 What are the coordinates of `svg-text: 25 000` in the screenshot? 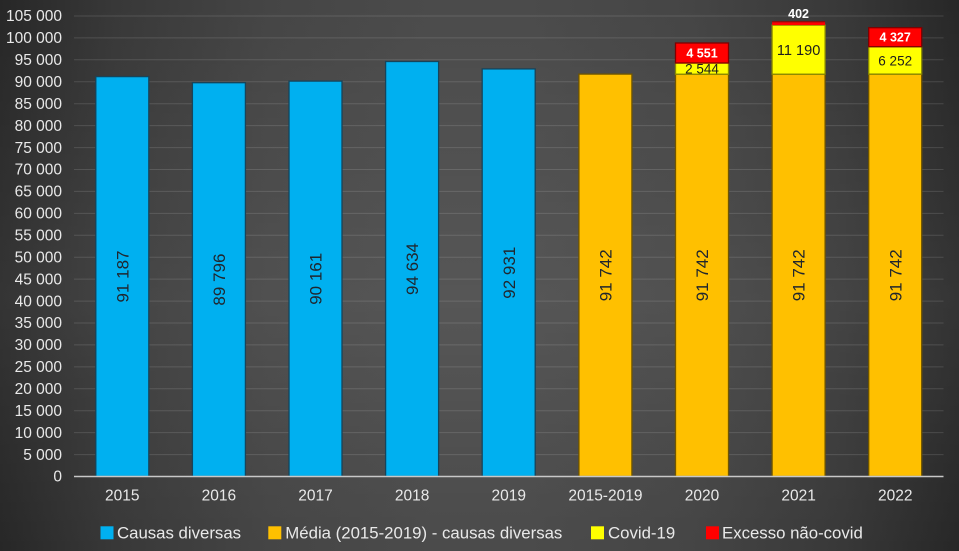 It's located at (39, 367).